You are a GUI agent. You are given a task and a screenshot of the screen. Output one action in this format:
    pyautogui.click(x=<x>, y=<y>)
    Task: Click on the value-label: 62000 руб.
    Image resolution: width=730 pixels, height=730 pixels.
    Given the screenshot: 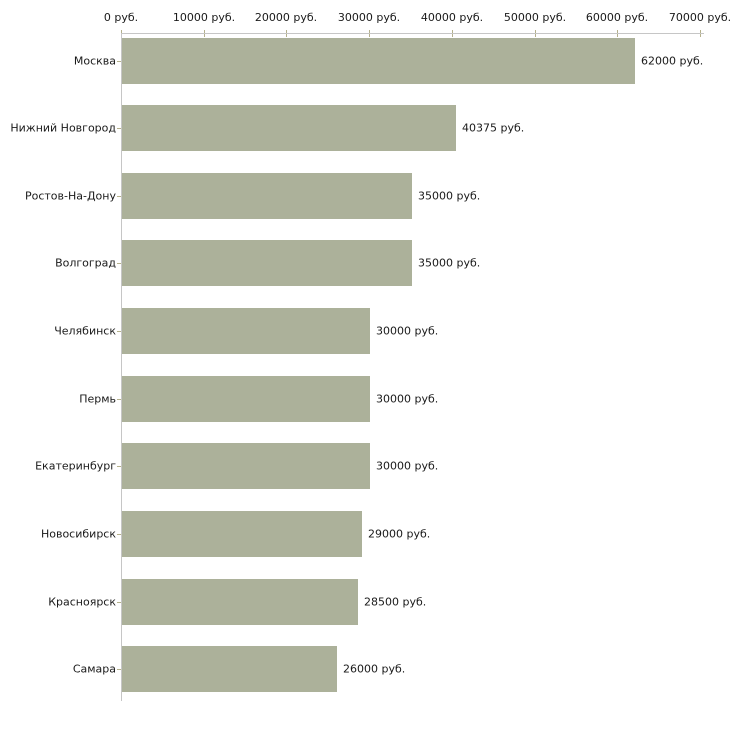 What is the action you would take?
    pyautogui.click(x=672, y=60)
    